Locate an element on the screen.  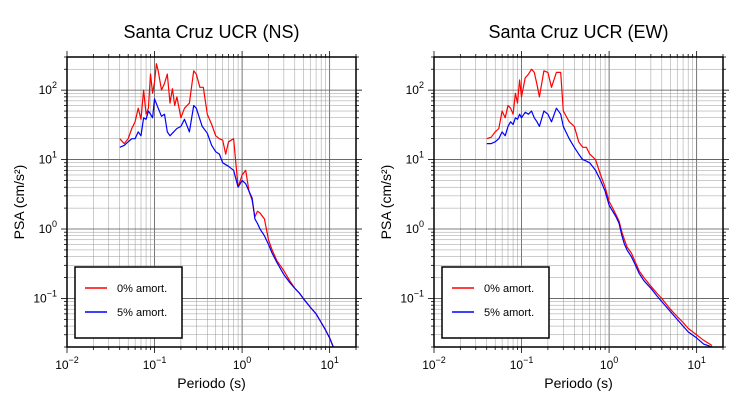
chart-title: Santa Cruz UCR (EW) is located at coordinates (578, 32).